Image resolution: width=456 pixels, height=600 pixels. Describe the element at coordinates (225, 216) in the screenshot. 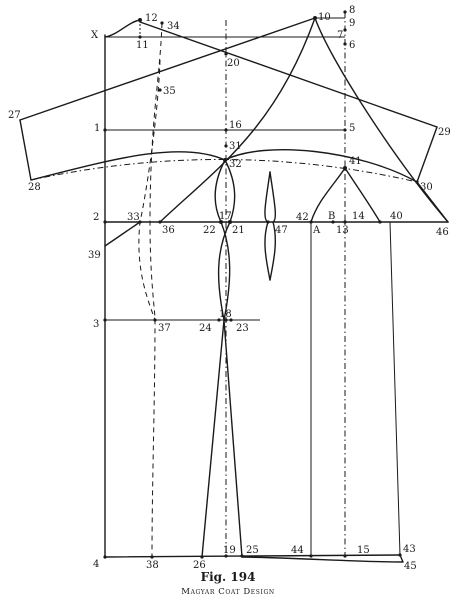

I see `label-17: 17` at that location.